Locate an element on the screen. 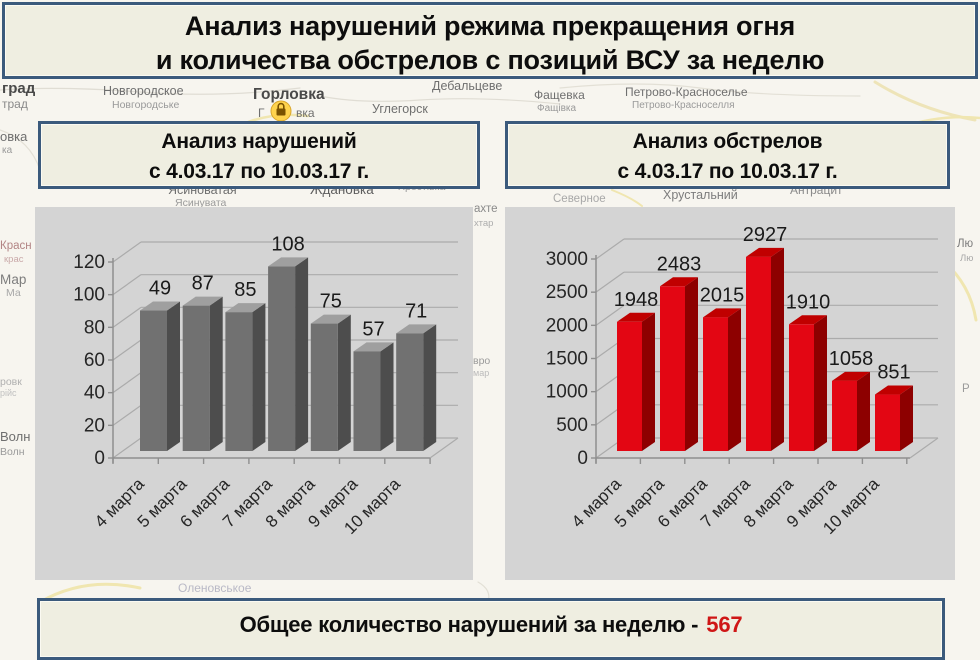 The height and width of the screenshot is (660, 980). map-place-label: хтар is located at coordinates (484, 223).